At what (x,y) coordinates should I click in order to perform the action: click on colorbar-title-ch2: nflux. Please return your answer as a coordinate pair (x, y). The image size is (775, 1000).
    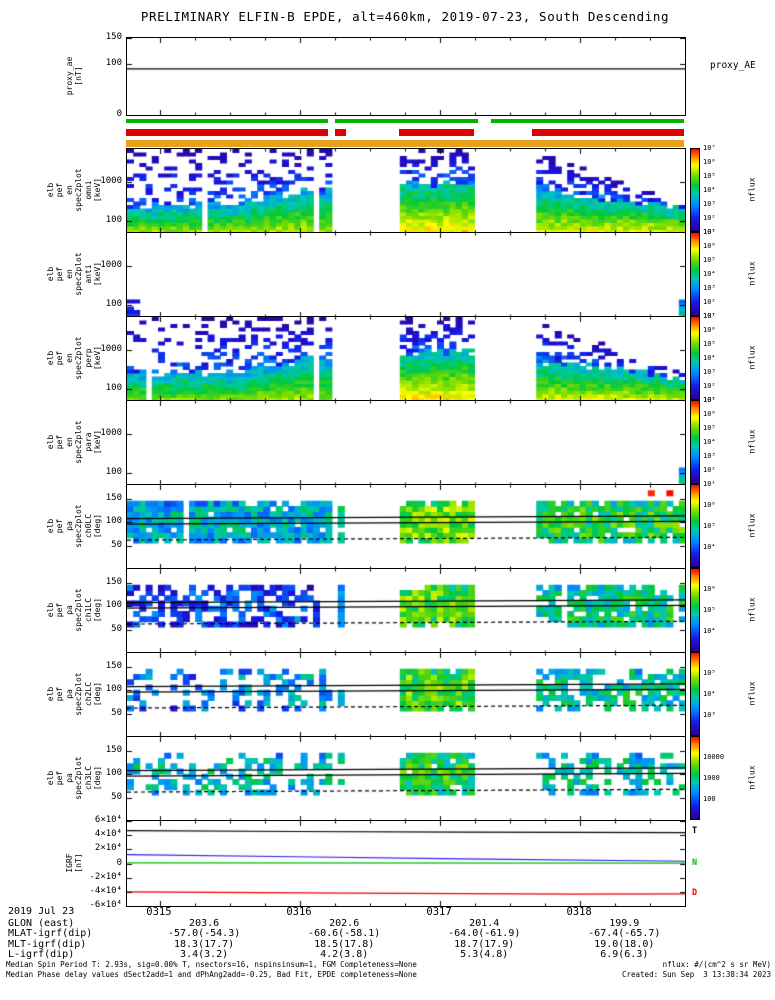
    Looking at the image, I should click on (752, 693).